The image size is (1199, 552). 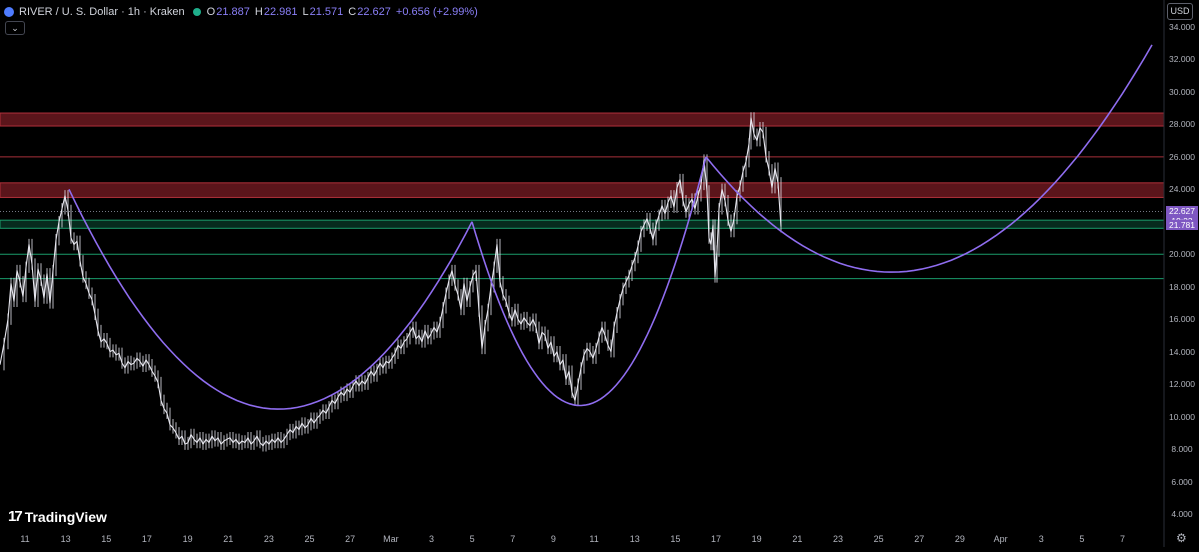 I want to click on y-tick-label: 6.000, so click(x=1182, y=481).